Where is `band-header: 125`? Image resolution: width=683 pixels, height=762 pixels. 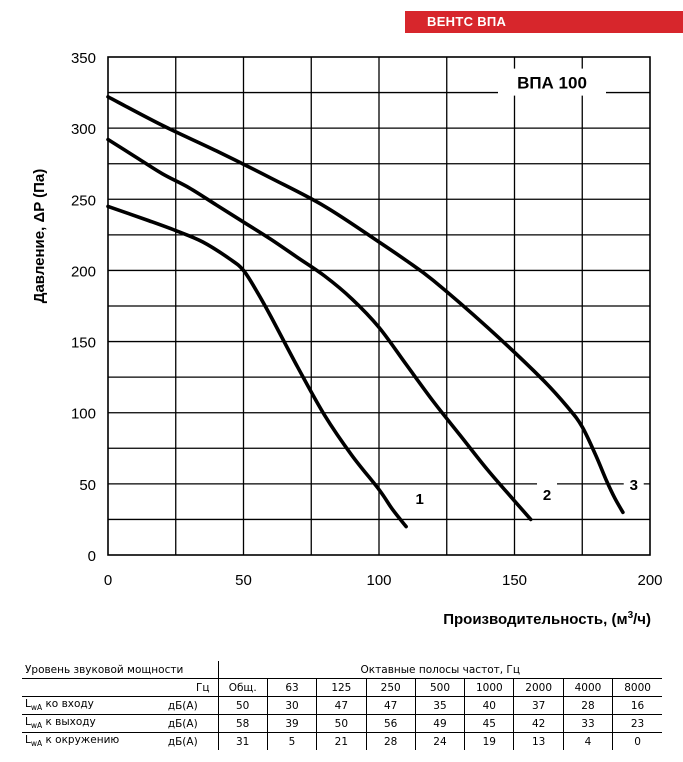
band-header: 125 is located at coordinates (341, 687).